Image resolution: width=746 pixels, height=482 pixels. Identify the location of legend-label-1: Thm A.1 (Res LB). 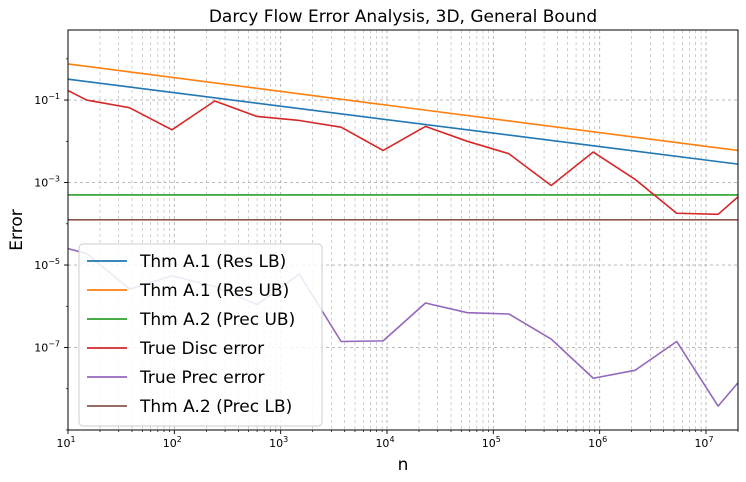
(212, 262).